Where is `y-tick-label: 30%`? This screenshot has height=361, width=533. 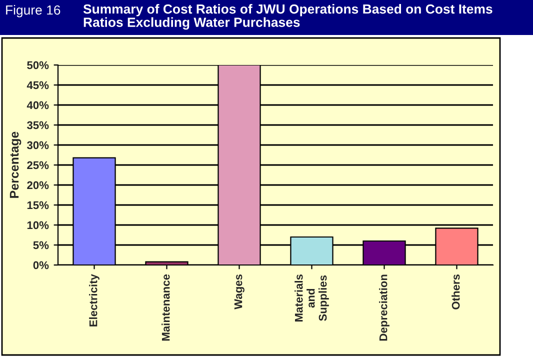
y-tick-label: 30% is located at coordinates (37, 145).